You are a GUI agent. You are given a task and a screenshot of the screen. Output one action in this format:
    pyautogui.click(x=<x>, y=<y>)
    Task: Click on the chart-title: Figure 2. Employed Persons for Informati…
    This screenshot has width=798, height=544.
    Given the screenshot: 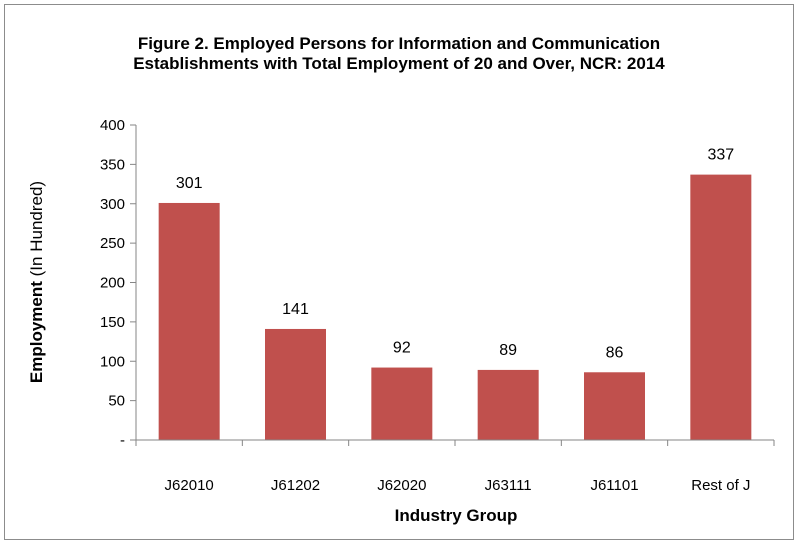 What is the action you would take?
    pyautogui.click(x=399, y=54)
    